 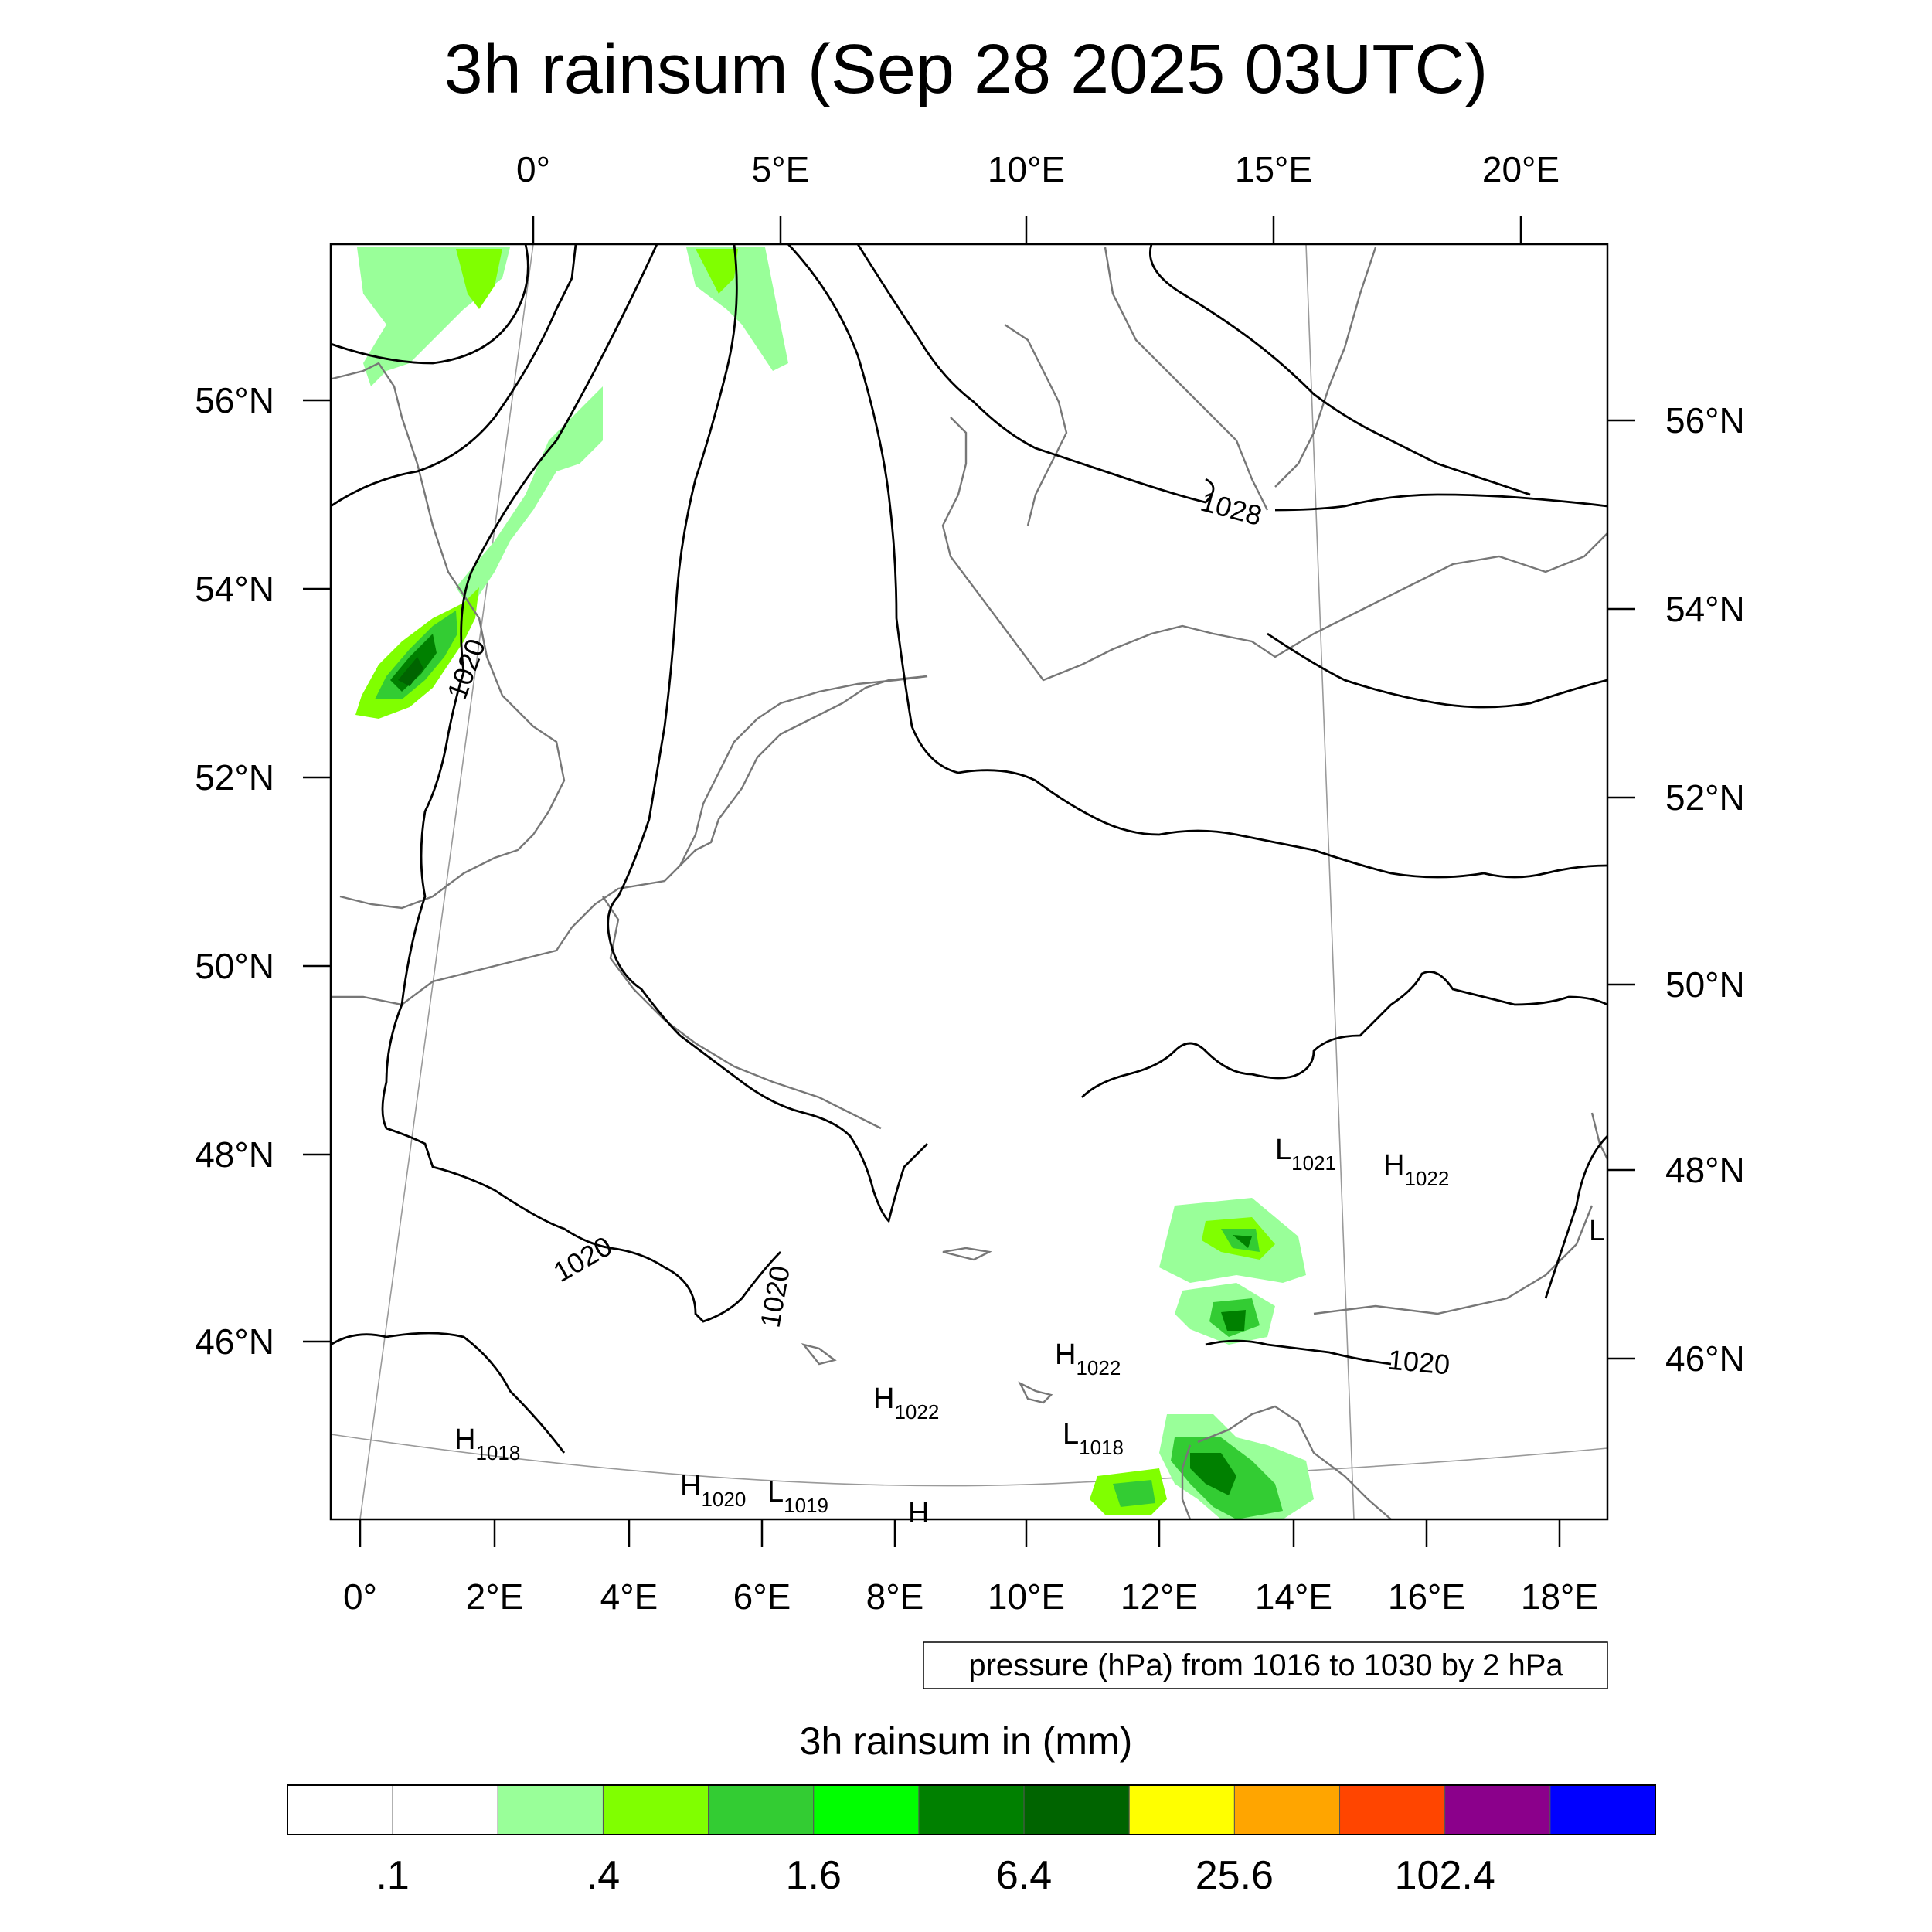 What do you see at coordinates (969, 1461) in the screenshot?
I see `parallel-45n` at bounding box center [969, 1461].